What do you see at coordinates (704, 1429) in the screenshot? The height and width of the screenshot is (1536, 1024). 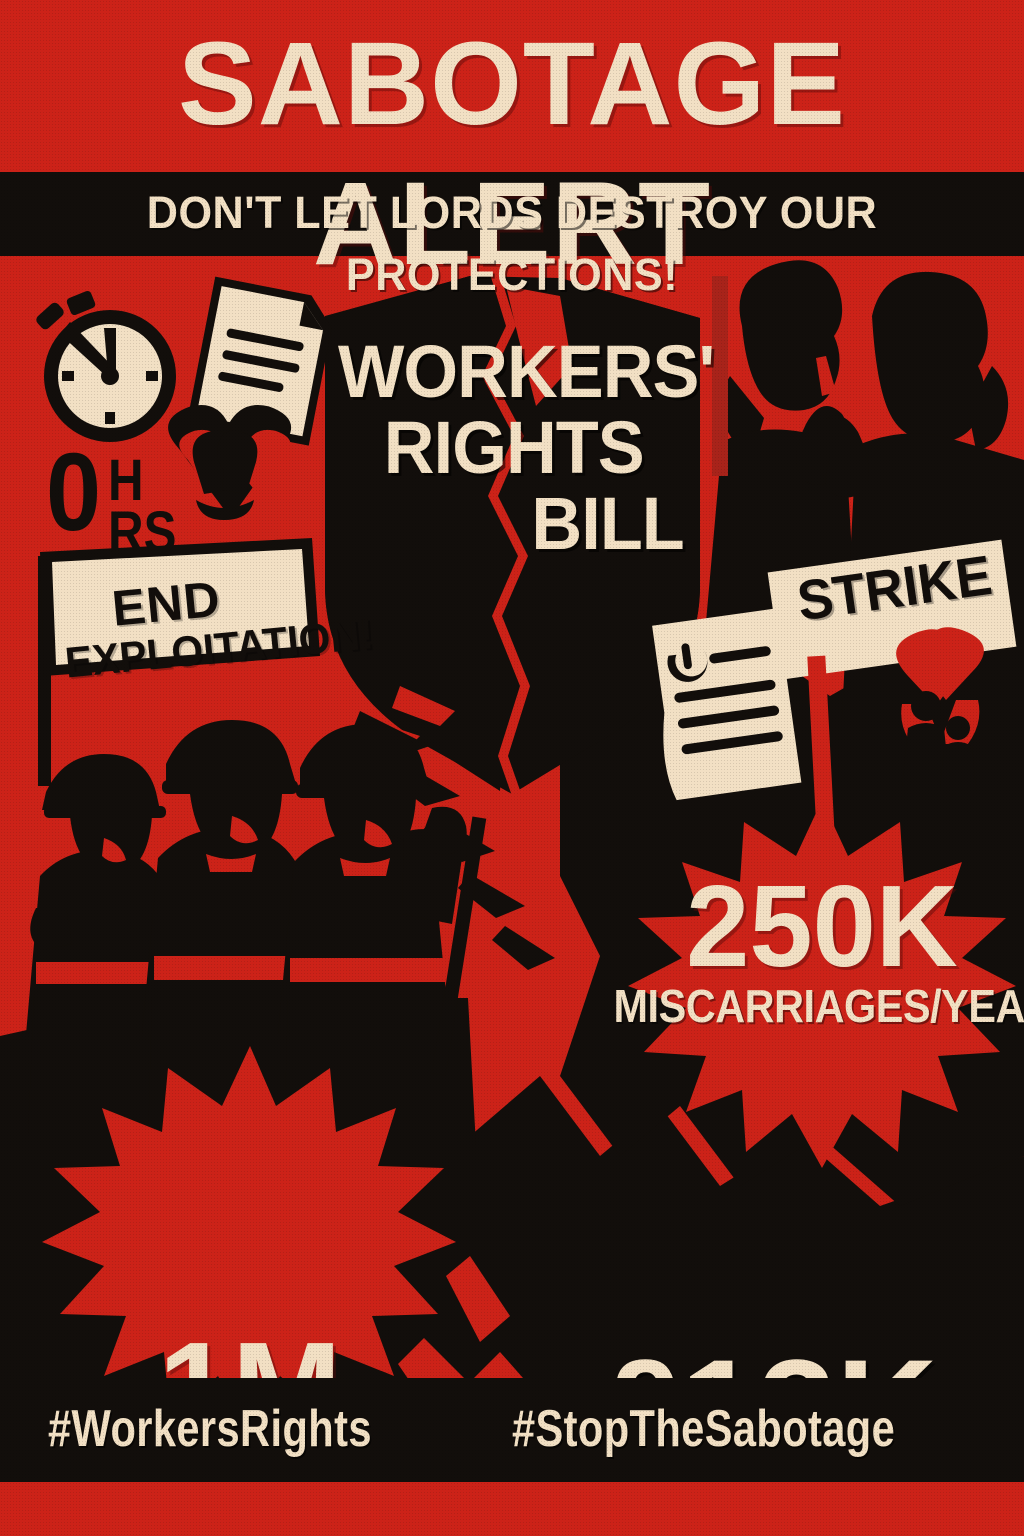 I see `hashtag-stop-the-sabotage: #StopTheSabotage` at bounding box center [704, 1429].